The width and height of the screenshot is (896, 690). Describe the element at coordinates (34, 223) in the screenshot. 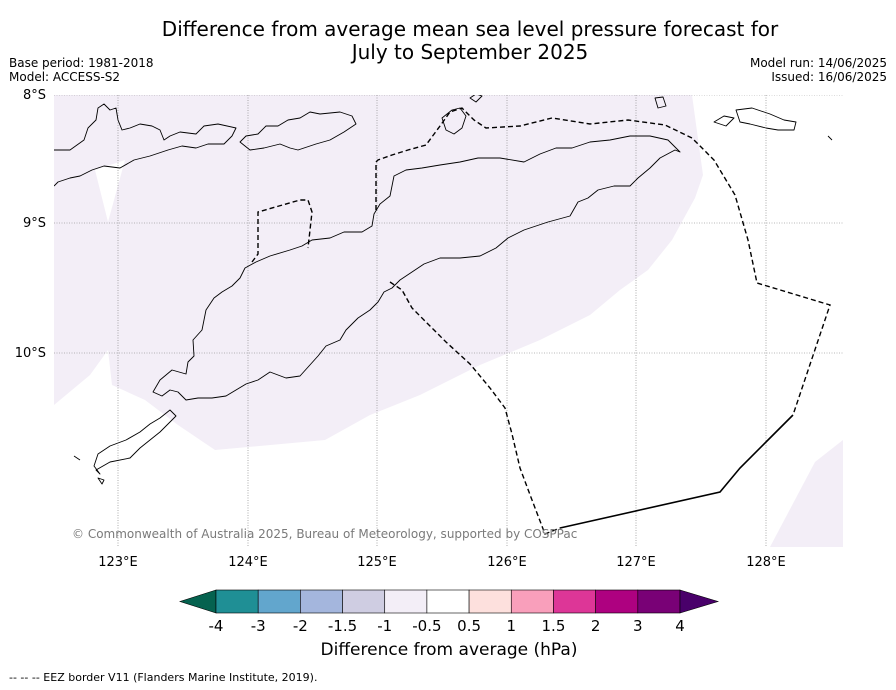

I see `lat-tick-label: 9°S` at that location.